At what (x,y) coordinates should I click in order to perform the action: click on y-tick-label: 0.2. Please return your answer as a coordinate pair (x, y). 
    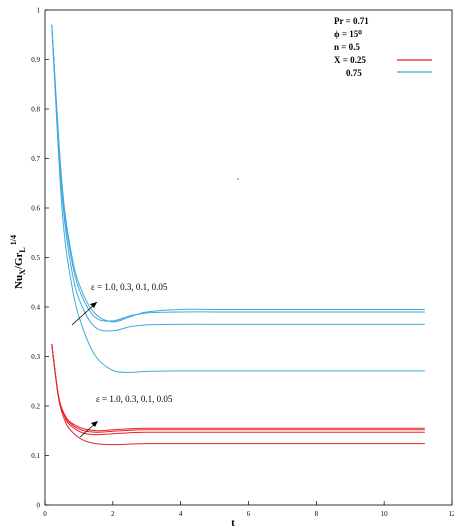
    Looking at the image, I should click on (35, 407).